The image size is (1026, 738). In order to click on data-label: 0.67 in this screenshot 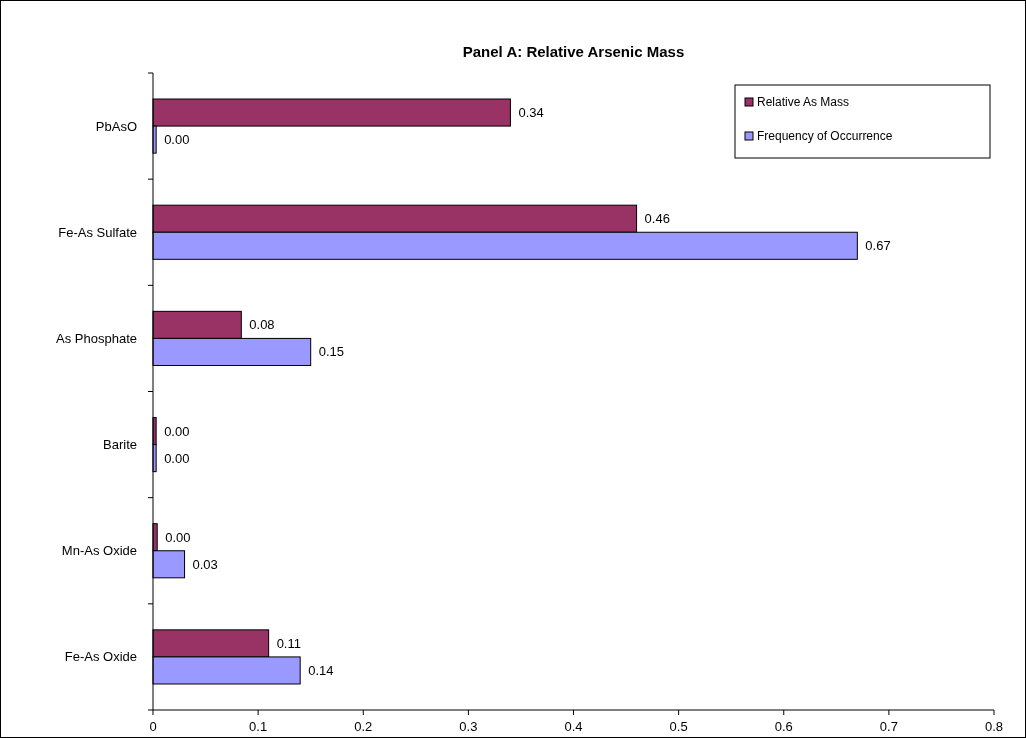, I will do `click(878, 246)`.